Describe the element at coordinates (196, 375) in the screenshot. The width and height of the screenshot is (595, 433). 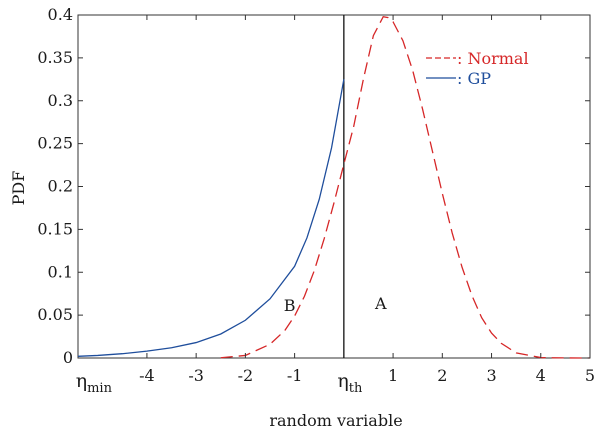
I see `x-tick-label: -3` at that location.